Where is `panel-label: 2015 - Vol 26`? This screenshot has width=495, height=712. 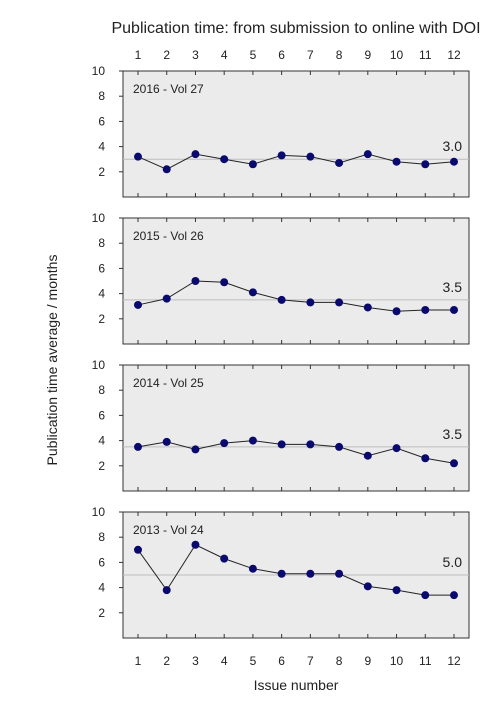
panel-label: 2015 - Vol 26 is located at coordinates (168, 236).